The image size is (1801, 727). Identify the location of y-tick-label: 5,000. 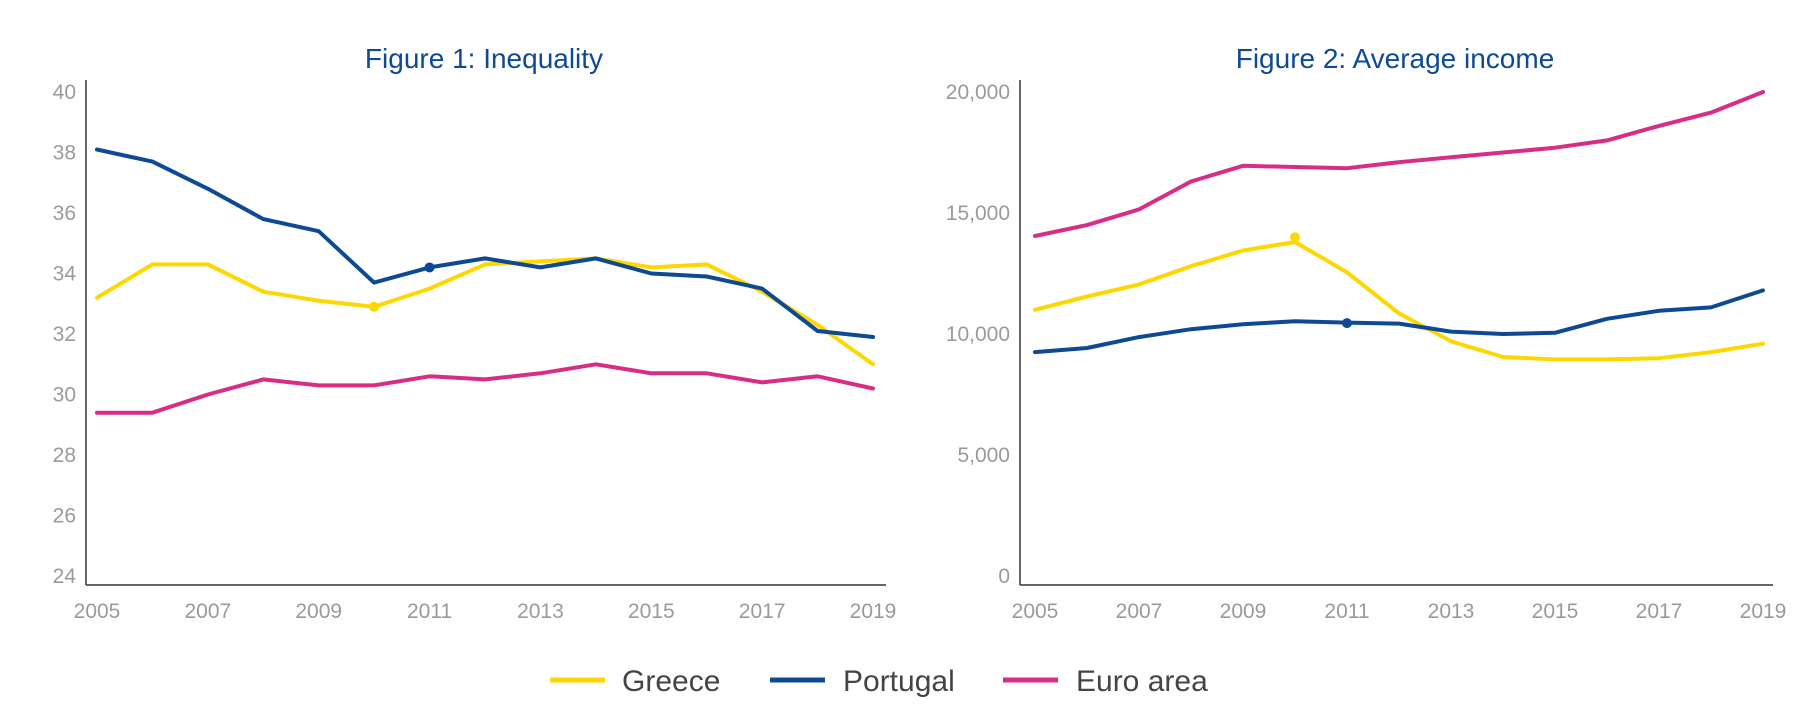
(983, 455).